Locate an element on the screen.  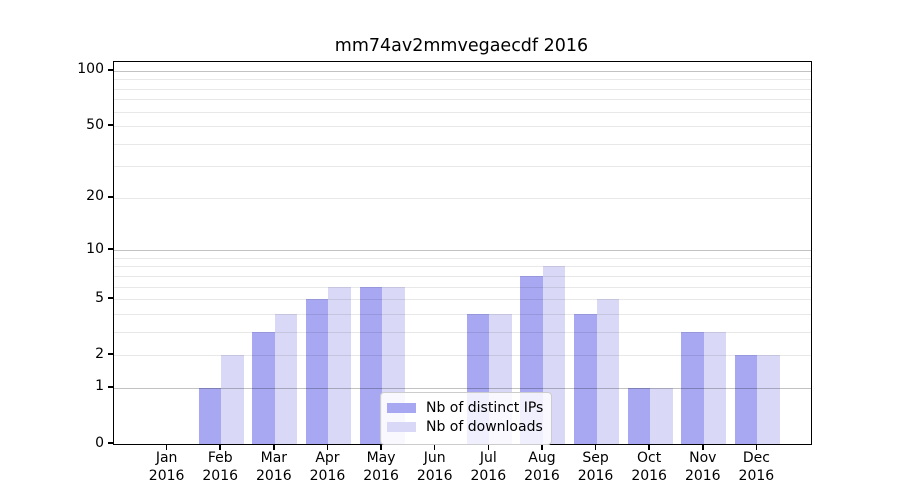
legend: Nb of distinct IPs Nb of downloads is located at coordinates (466, 418).